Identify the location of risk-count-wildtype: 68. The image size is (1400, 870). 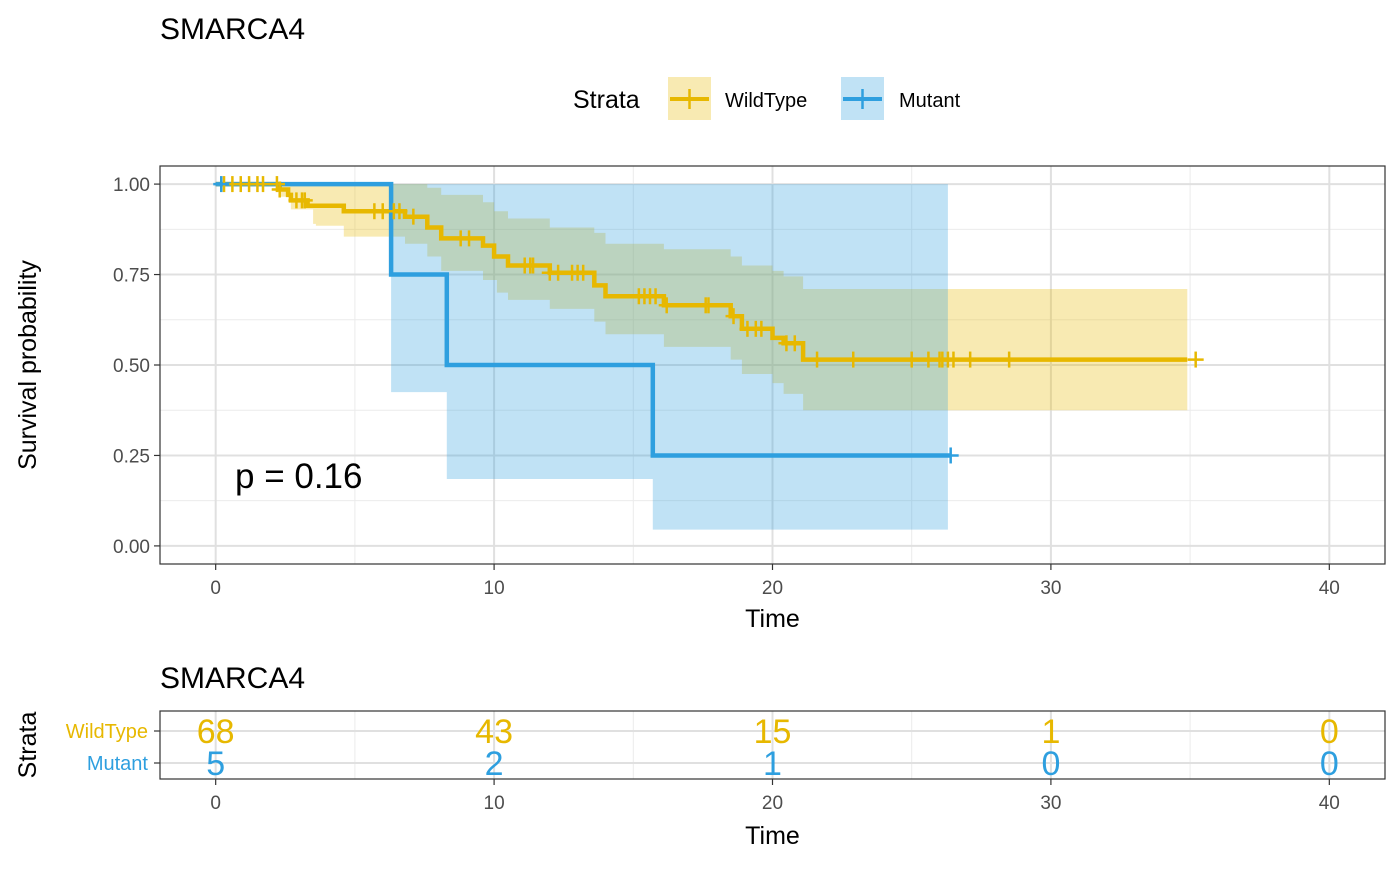
(216, 732).